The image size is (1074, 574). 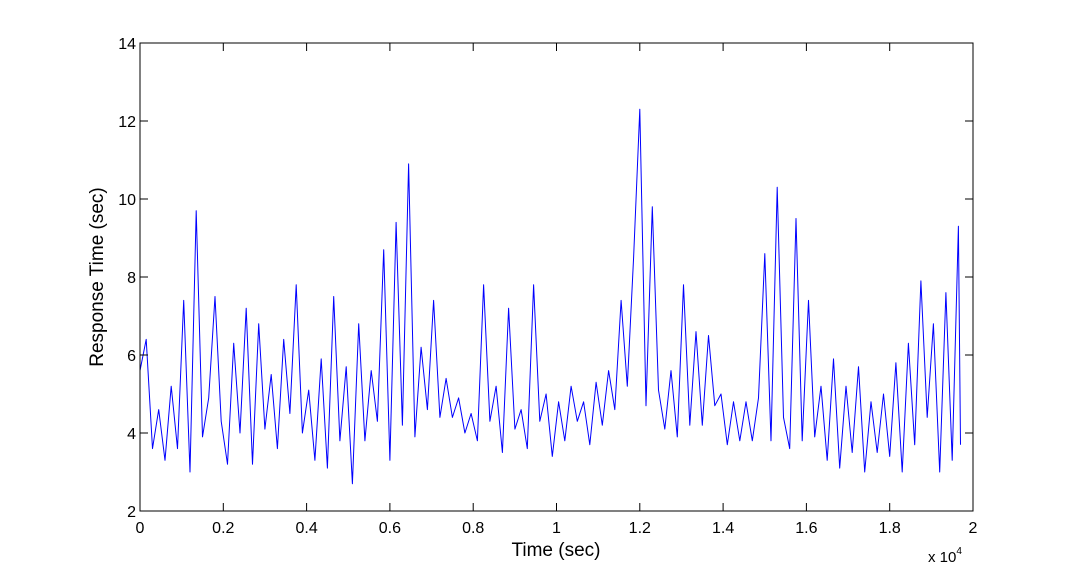 I want to click on x-axis-multiplier-exponent: 4, so click(x=959, y=551).